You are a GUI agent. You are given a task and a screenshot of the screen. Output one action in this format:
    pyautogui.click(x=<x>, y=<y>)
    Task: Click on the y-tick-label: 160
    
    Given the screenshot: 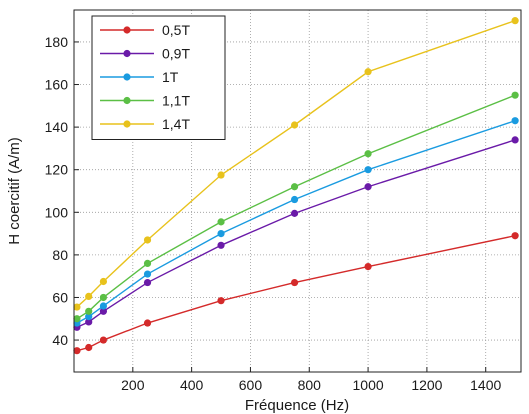 What is the action you would take?
    pyautogui.click(x=57, y=85)
    